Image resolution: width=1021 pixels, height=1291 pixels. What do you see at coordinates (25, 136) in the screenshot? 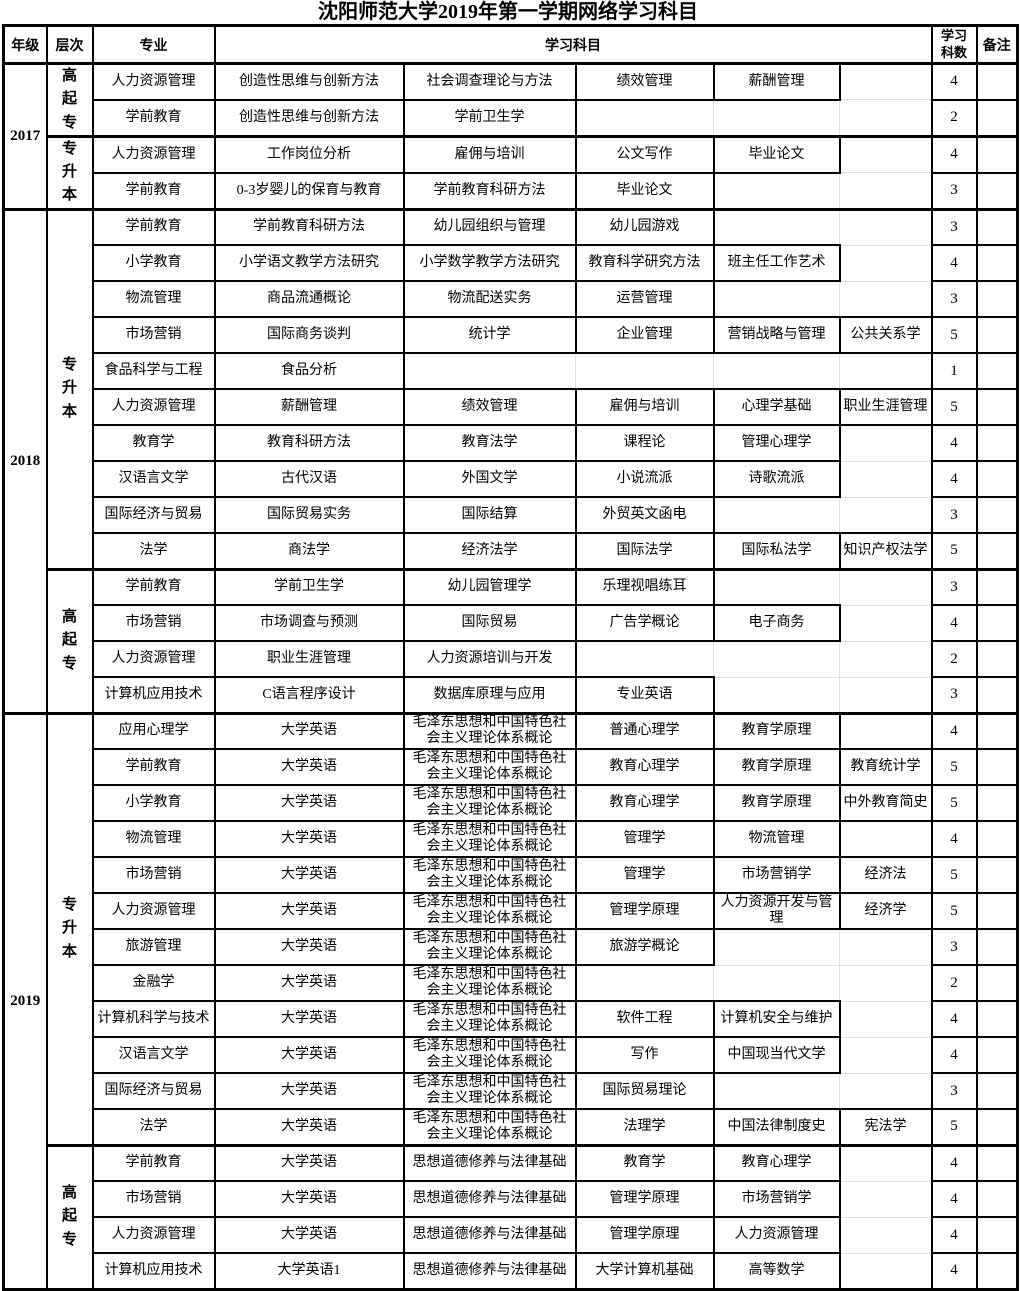
I see `year-cell: 2017` at bounding box center [25, 136].